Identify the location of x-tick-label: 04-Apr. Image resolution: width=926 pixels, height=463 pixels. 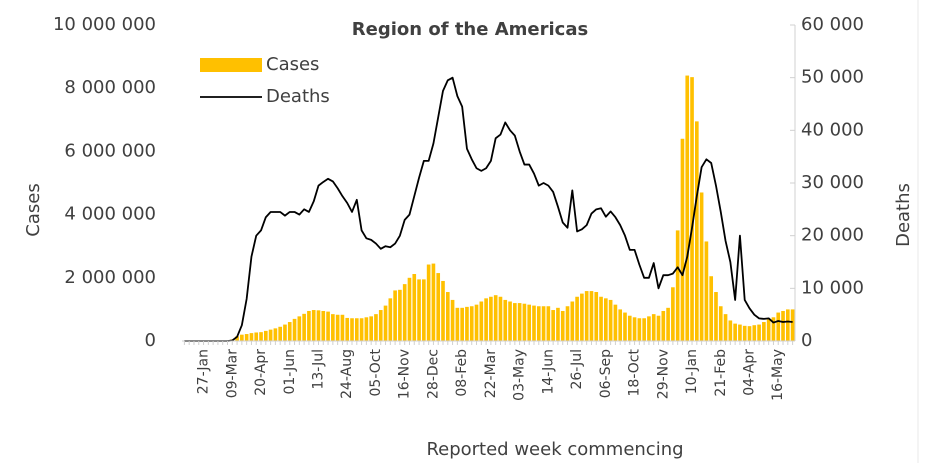
(750, 372).